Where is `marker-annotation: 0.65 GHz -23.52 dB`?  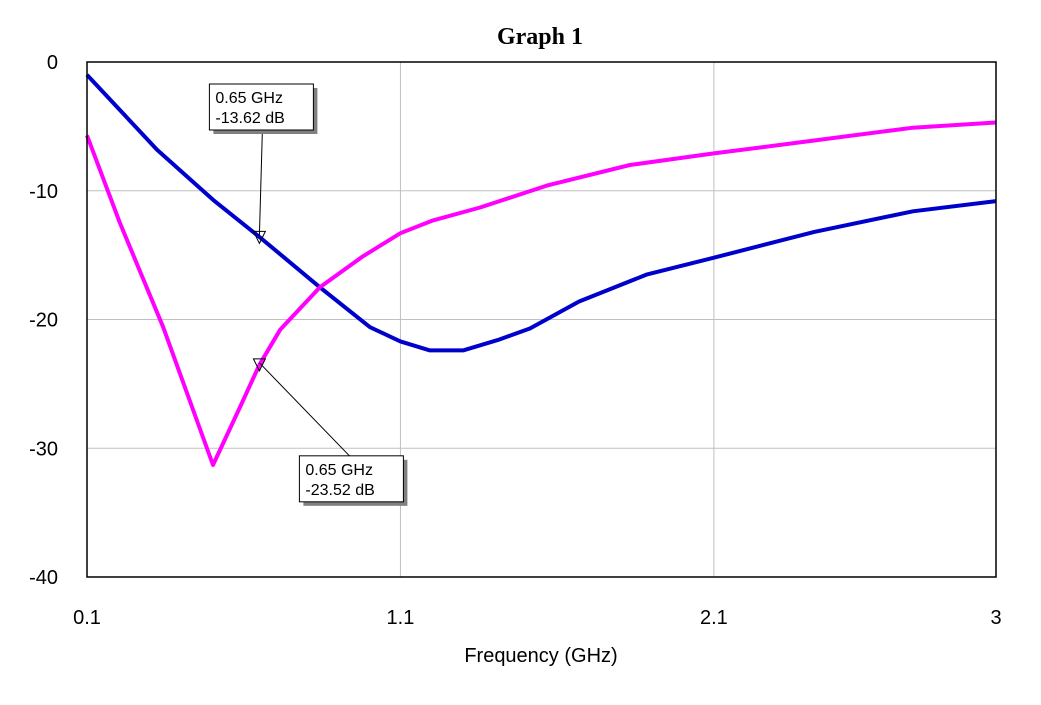
marker-annotation: 0.65 GHz -23.52 dB is located at coordinates (330, 432).